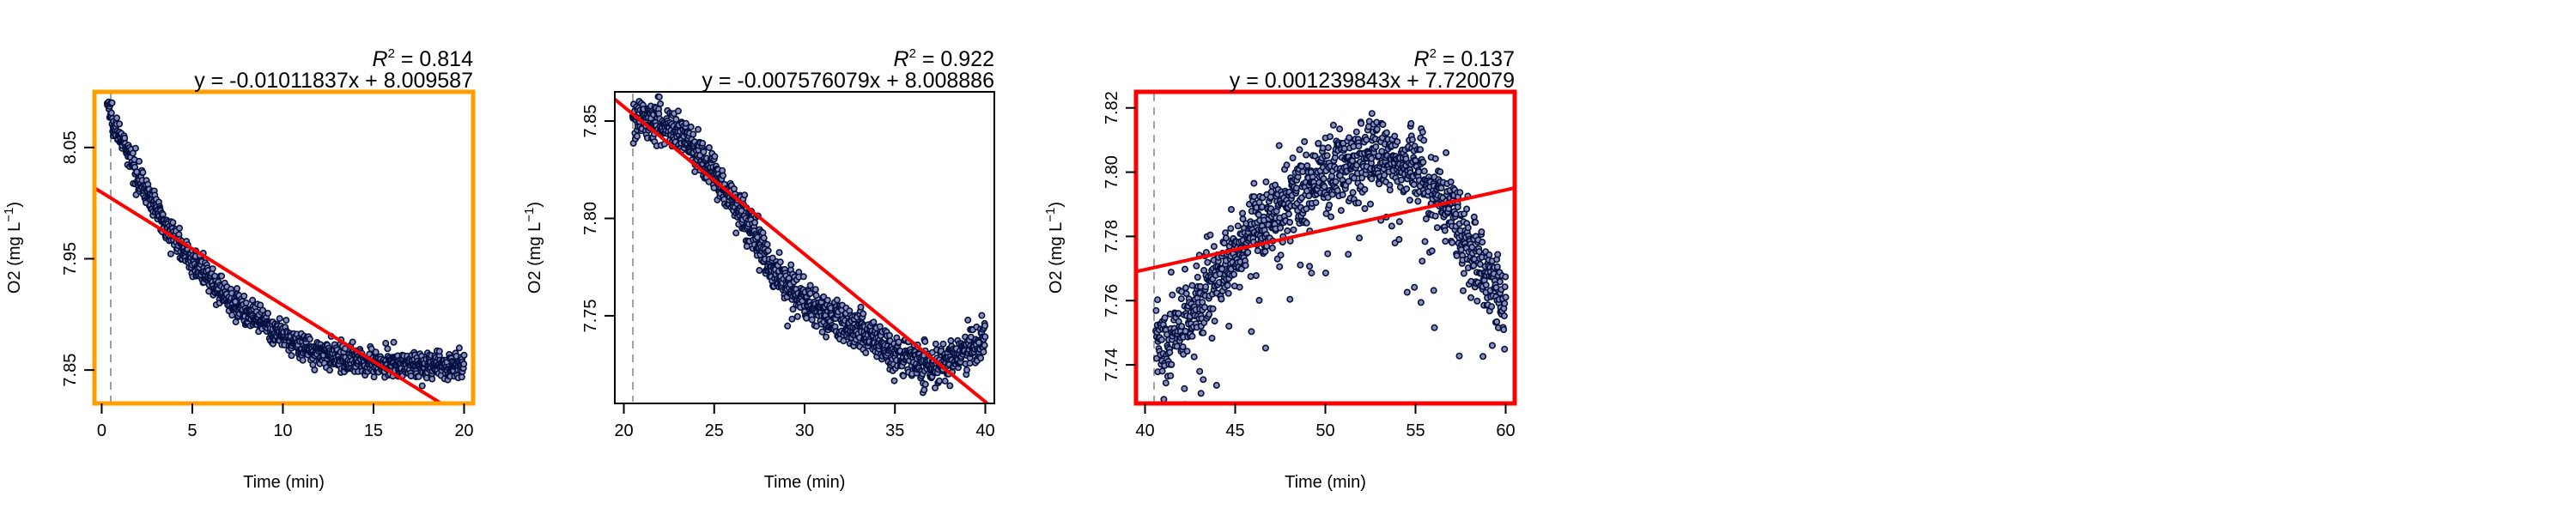 This screenshot has width=2576, height=515. Describe the element at coordinates (77, 258) in the screenshot. I see `y-axis-ticks: 7.85 7.95 8.05` at that location.